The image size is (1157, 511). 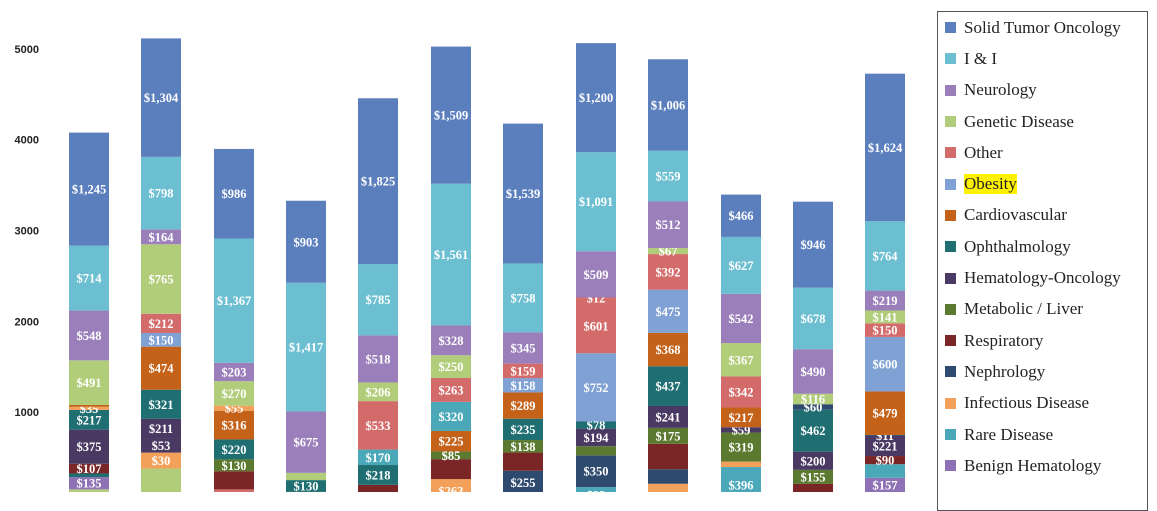 I want to click on data-label: $533, so click(x=378, y=426).